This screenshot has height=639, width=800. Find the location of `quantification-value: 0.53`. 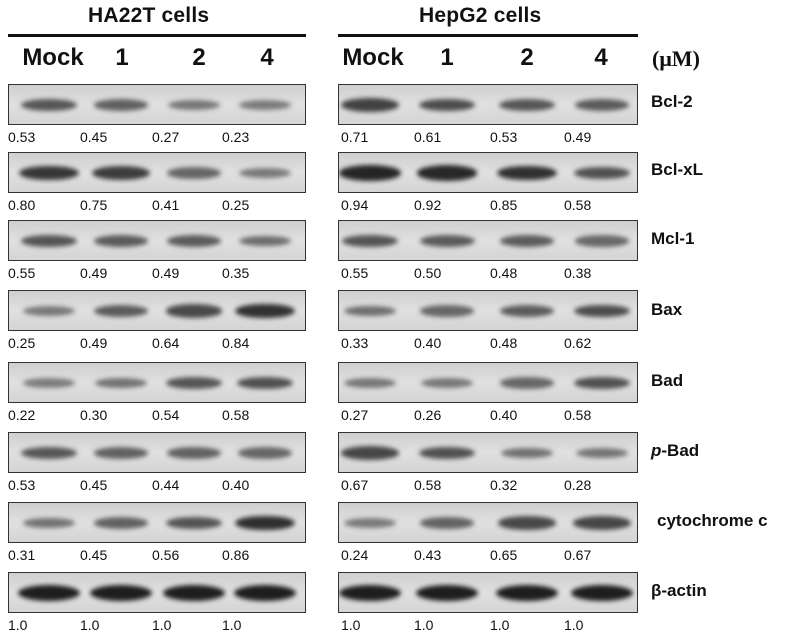

quantification-value: 0.53 is located at coordinates (504, 137).